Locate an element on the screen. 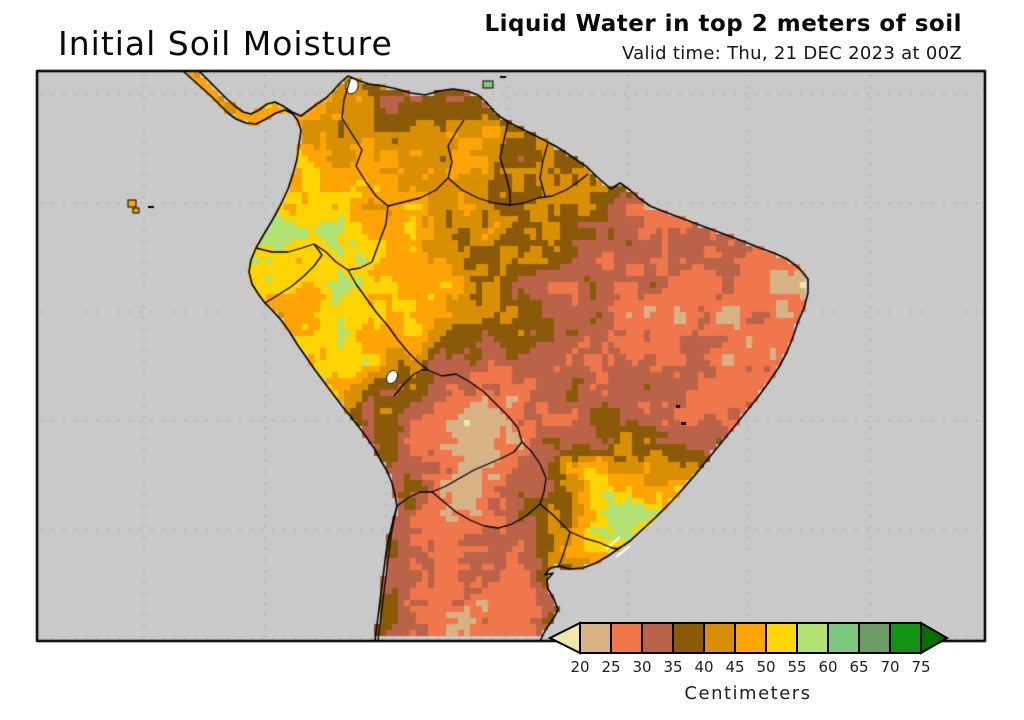 Image resolution: width=1024 pixels, height=720 pixels. colorbar-tick-label: 50 is located at coordinates (766, 667).